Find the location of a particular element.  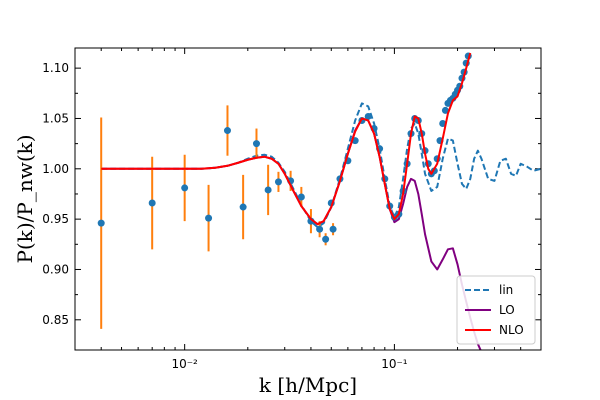

legend-label-lo: LO is located at coordinates (507, 310).